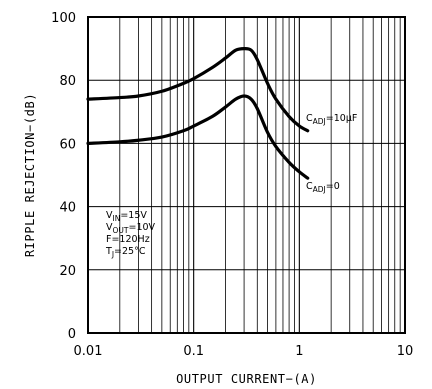  What do you see at coordinates (88, 351) in the screenshot?
I see `x-tick-label: 0.01` at bounding box center [88, 351].